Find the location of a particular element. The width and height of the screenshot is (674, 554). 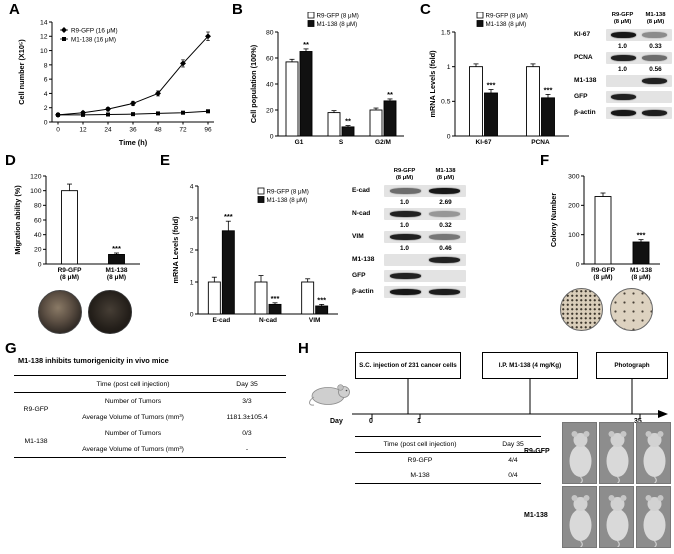

timeline-box-treatment: I.P. M1-138 (4 mg/Kg) is located at coordinates (530, 365).